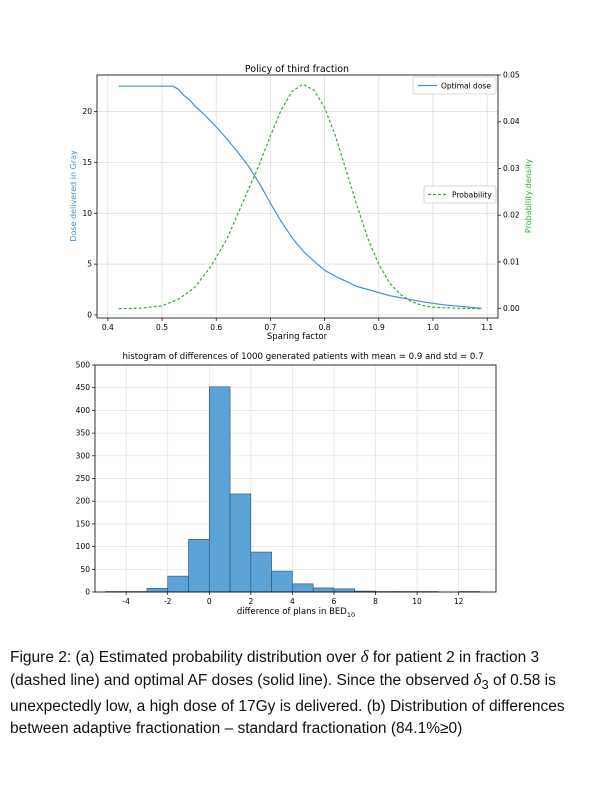 The width and height of the screenshot is (600, 800). Describe the element at coordinates (297, 325) in the screenshot. I see `chart1-x-ticks: 0.4 0.5 0.6 0.7 0.8 0.9 1.0 1.1` at that location.